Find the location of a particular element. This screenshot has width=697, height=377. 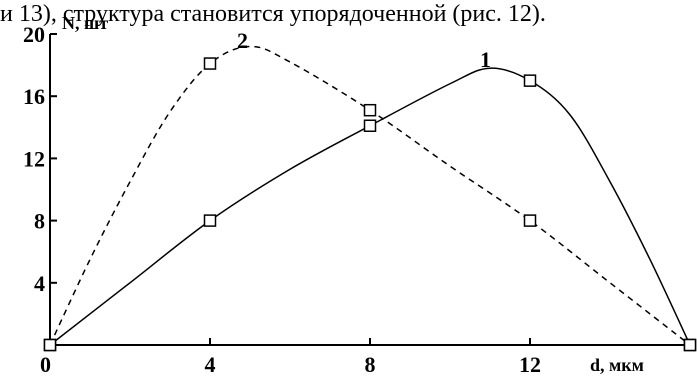

y-tick-label: 8 is located at coordinates (39, 221).